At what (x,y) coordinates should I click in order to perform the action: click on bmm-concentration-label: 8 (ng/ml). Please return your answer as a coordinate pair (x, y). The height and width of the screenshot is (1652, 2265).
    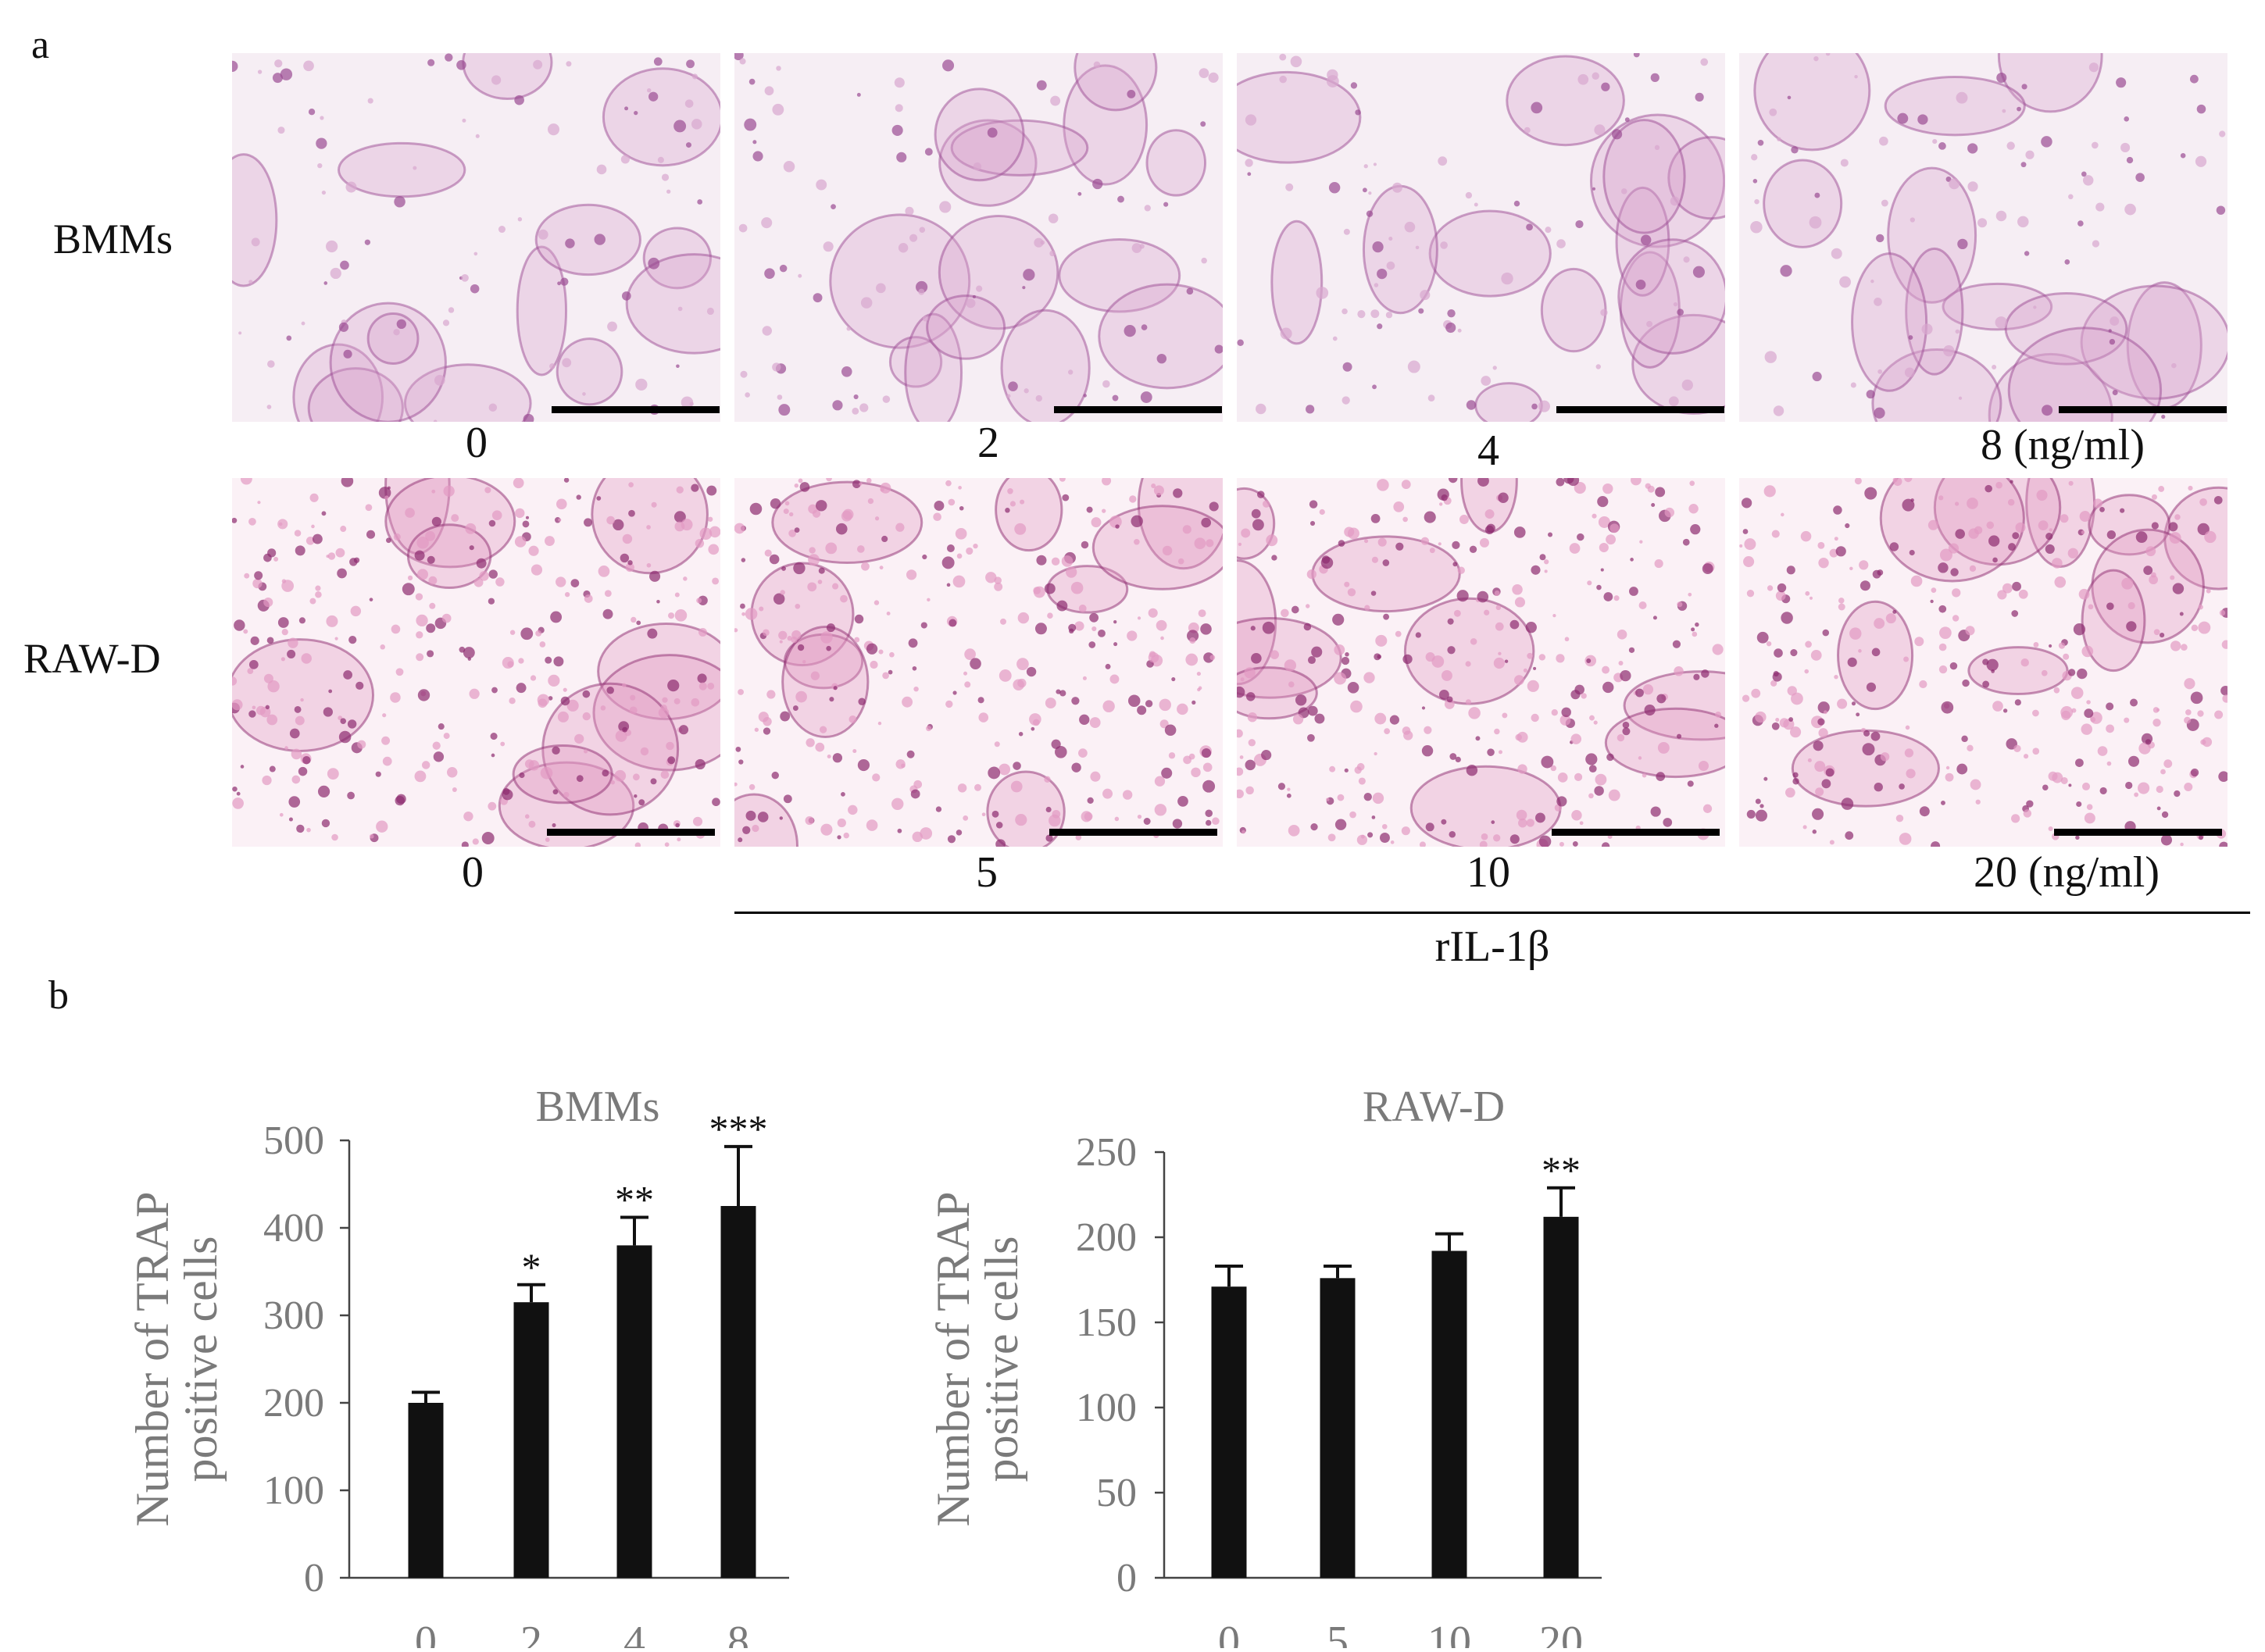
    Looking at the image, I should click on (2063, 445).